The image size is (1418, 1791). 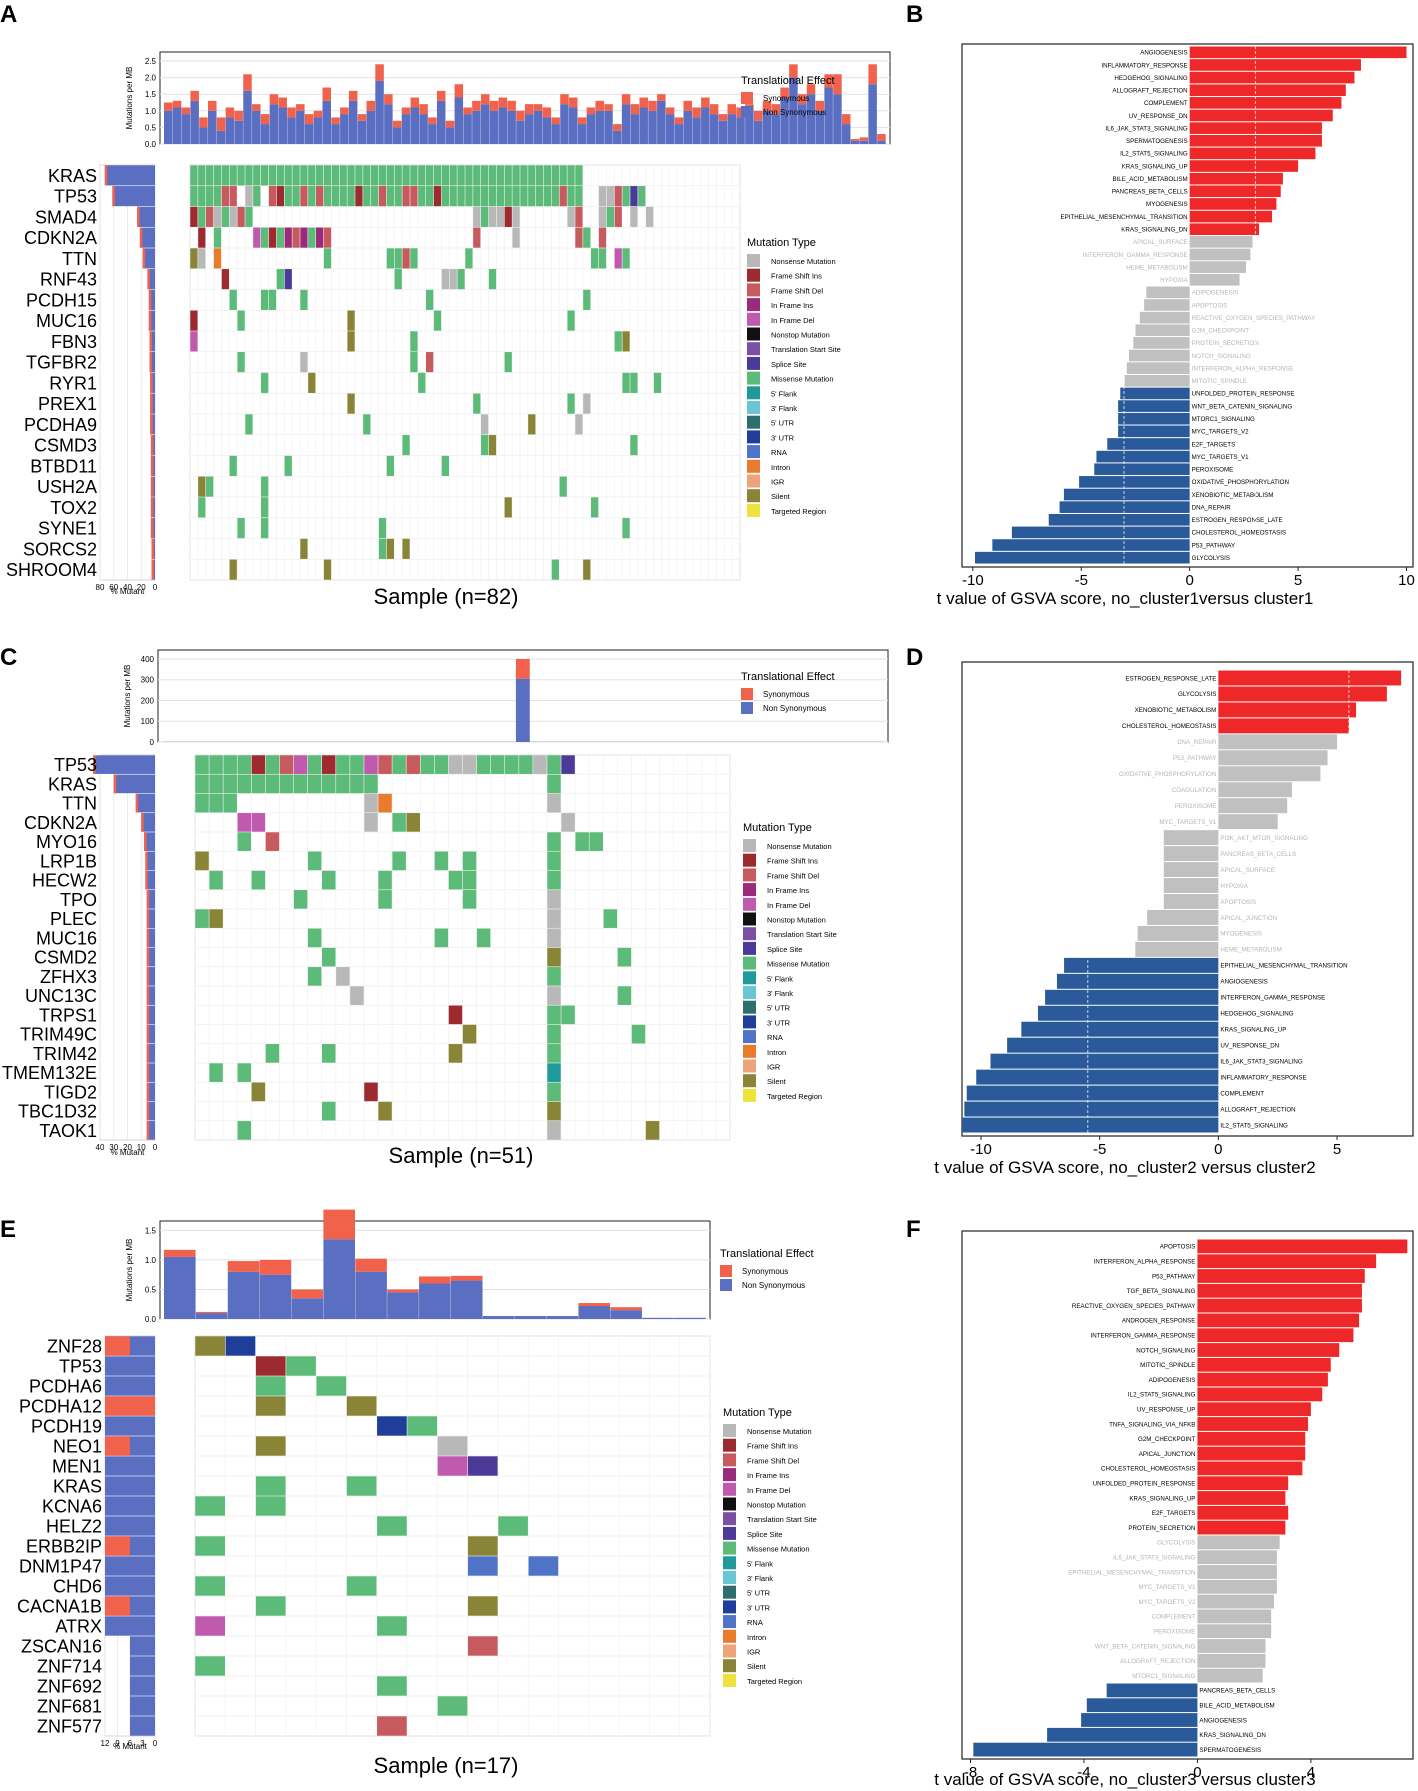 I want to click on pathway-label: HEME_METABOLISM, so click(x=1156, y=267).